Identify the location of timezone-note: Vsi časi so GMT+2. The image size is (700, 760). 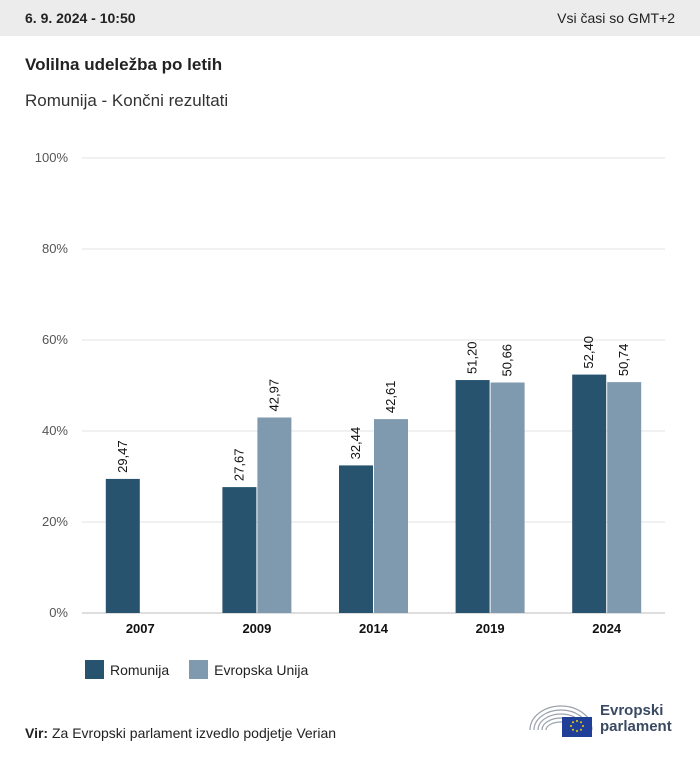
(616, 18).